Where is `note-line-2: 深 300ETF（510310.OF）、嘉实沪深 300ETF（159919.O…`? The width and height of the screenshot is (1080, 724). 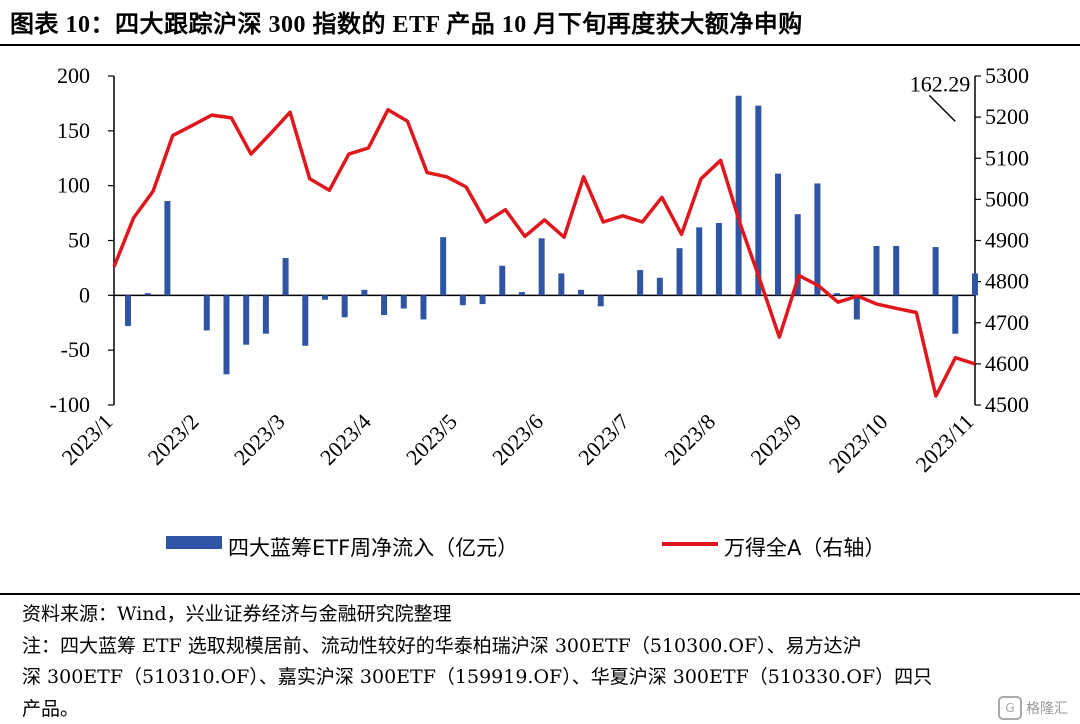 note-line-2: 深 300ETF（510310.OF）、嘉实沪深 300ETF（159919.O… is located at coordinates (477, 677).